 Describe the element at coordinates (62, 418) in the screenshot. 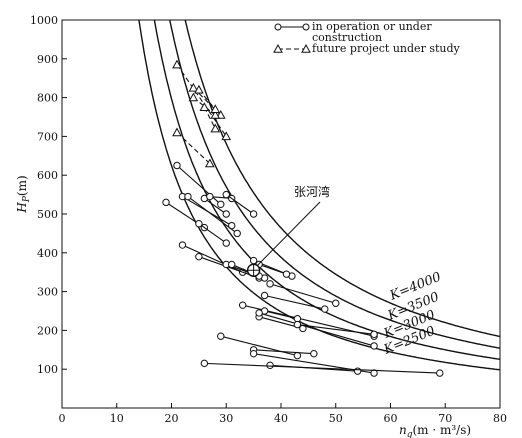

I see `x-tick-label: 0` at that location.